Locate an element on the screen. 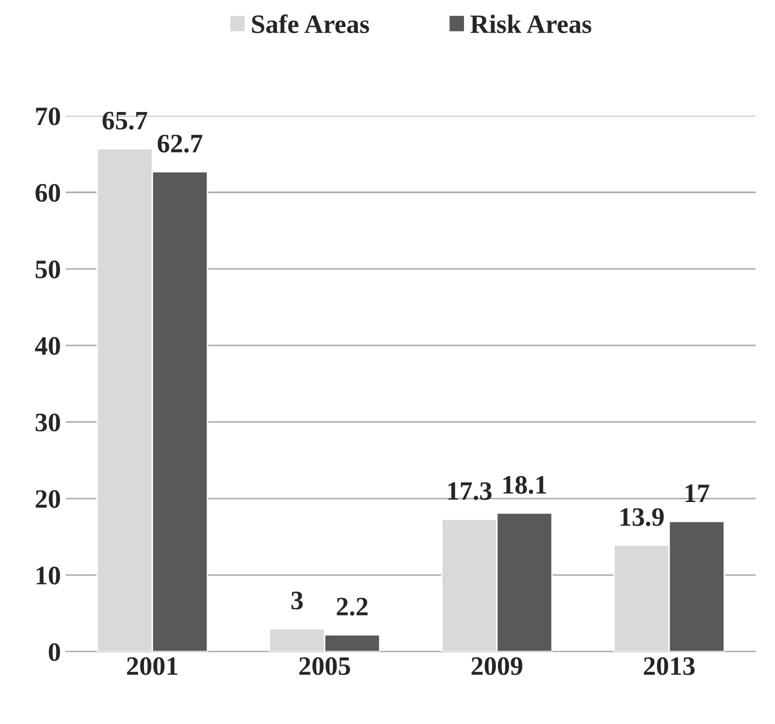  x-tick-label: 2001 is located at coordinates (152, 666).